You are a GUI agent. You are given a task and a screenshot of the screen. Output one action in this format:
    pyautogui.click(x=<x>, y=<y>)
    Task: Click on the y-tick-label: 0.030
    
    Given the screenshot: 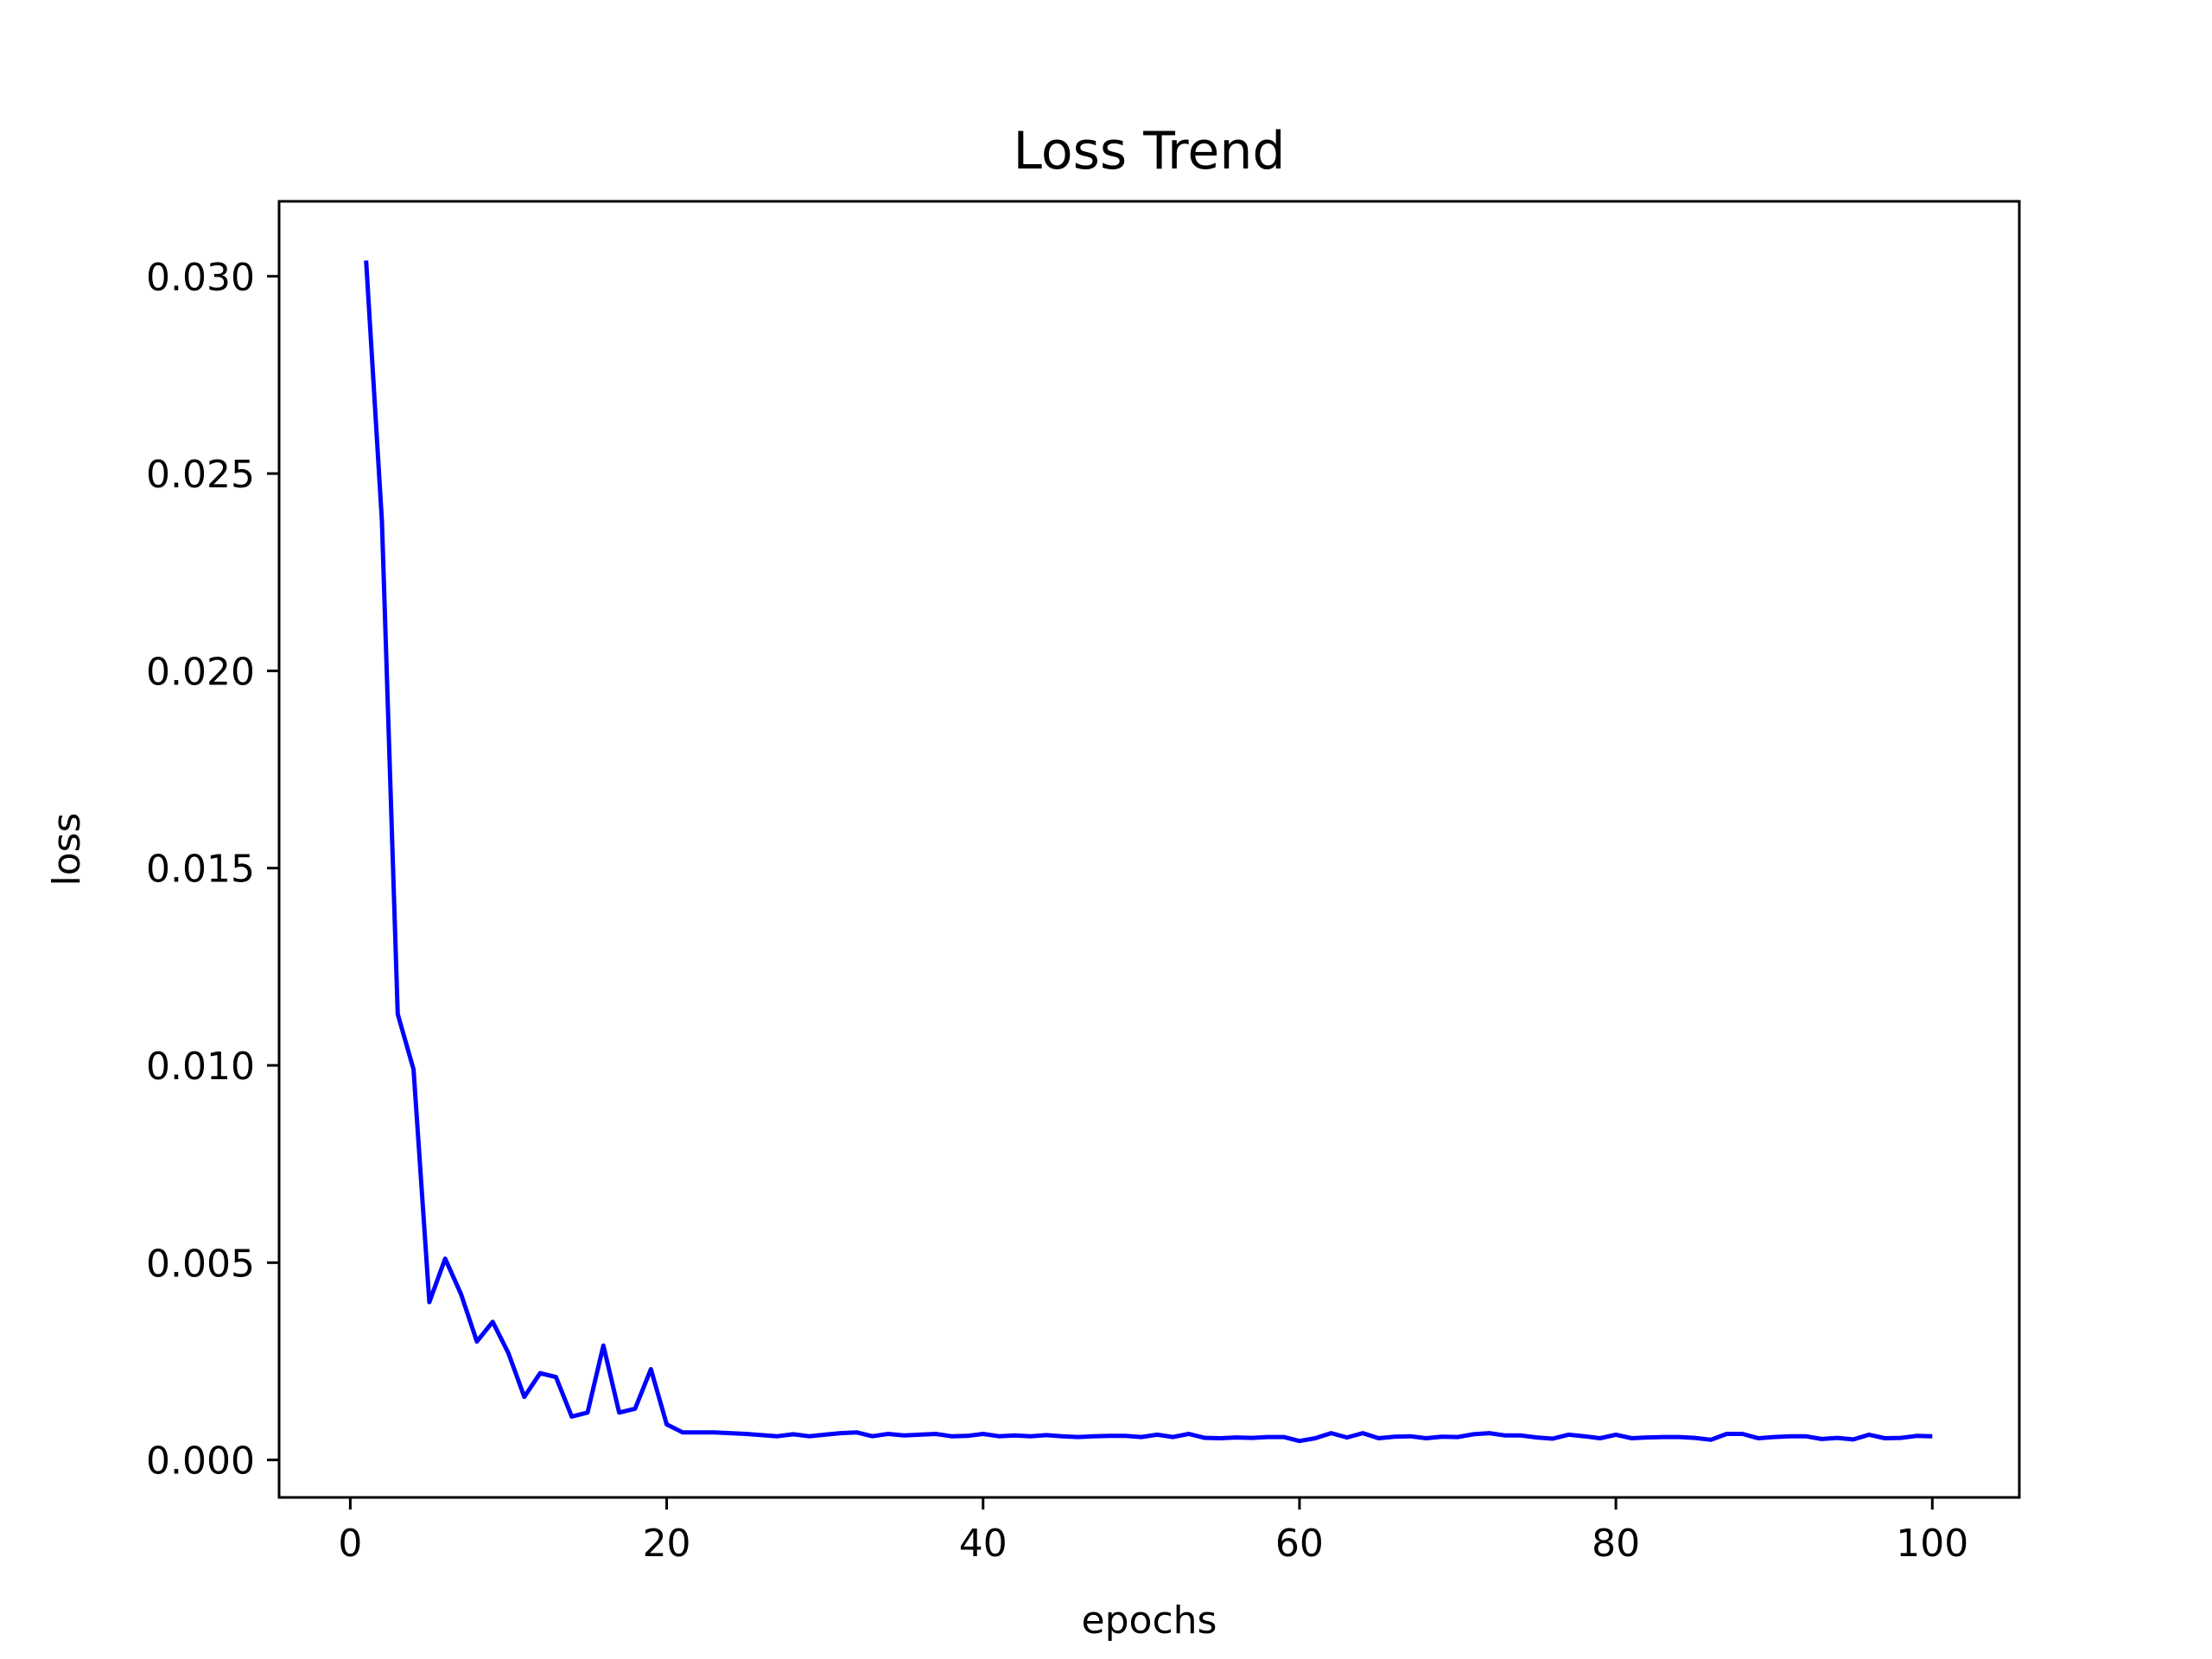 What is the action you would take?
    pyautogui.click(x=200, y=278)
    